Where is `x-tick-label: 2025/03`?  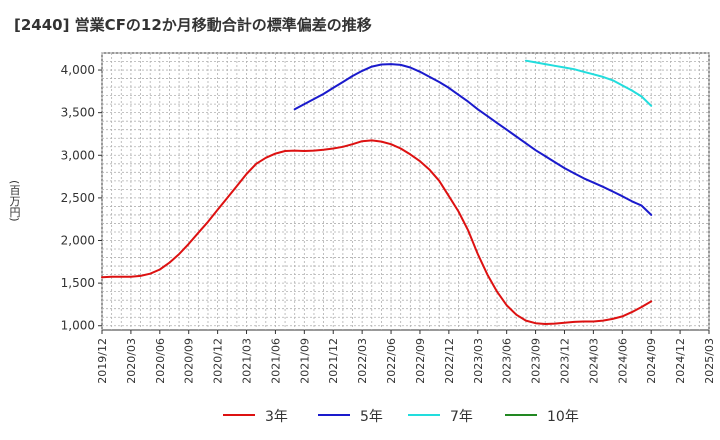
x-tick-label: 2025/03 is located at coordinates (709, 361).